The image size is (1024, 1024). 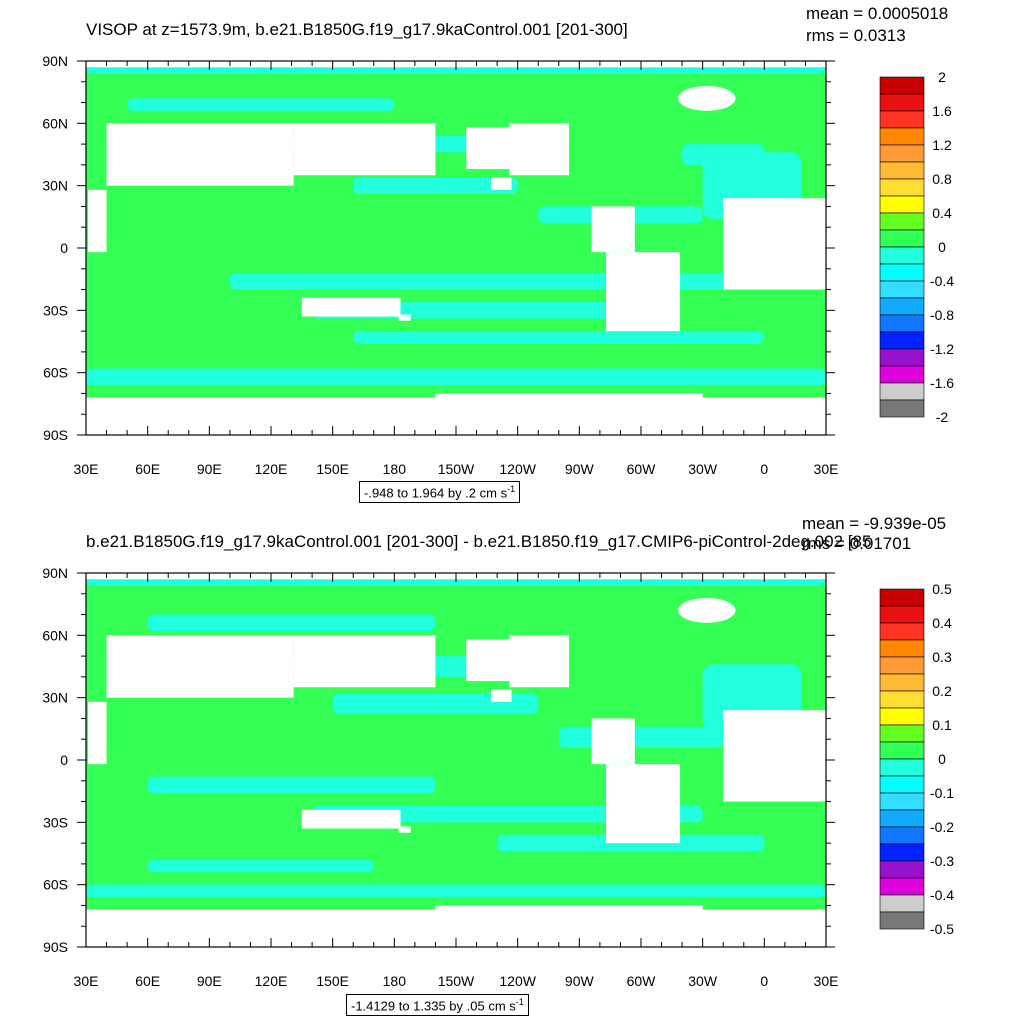 I want to click on colorbar-label: 0.3, so click(x=942, y=657).